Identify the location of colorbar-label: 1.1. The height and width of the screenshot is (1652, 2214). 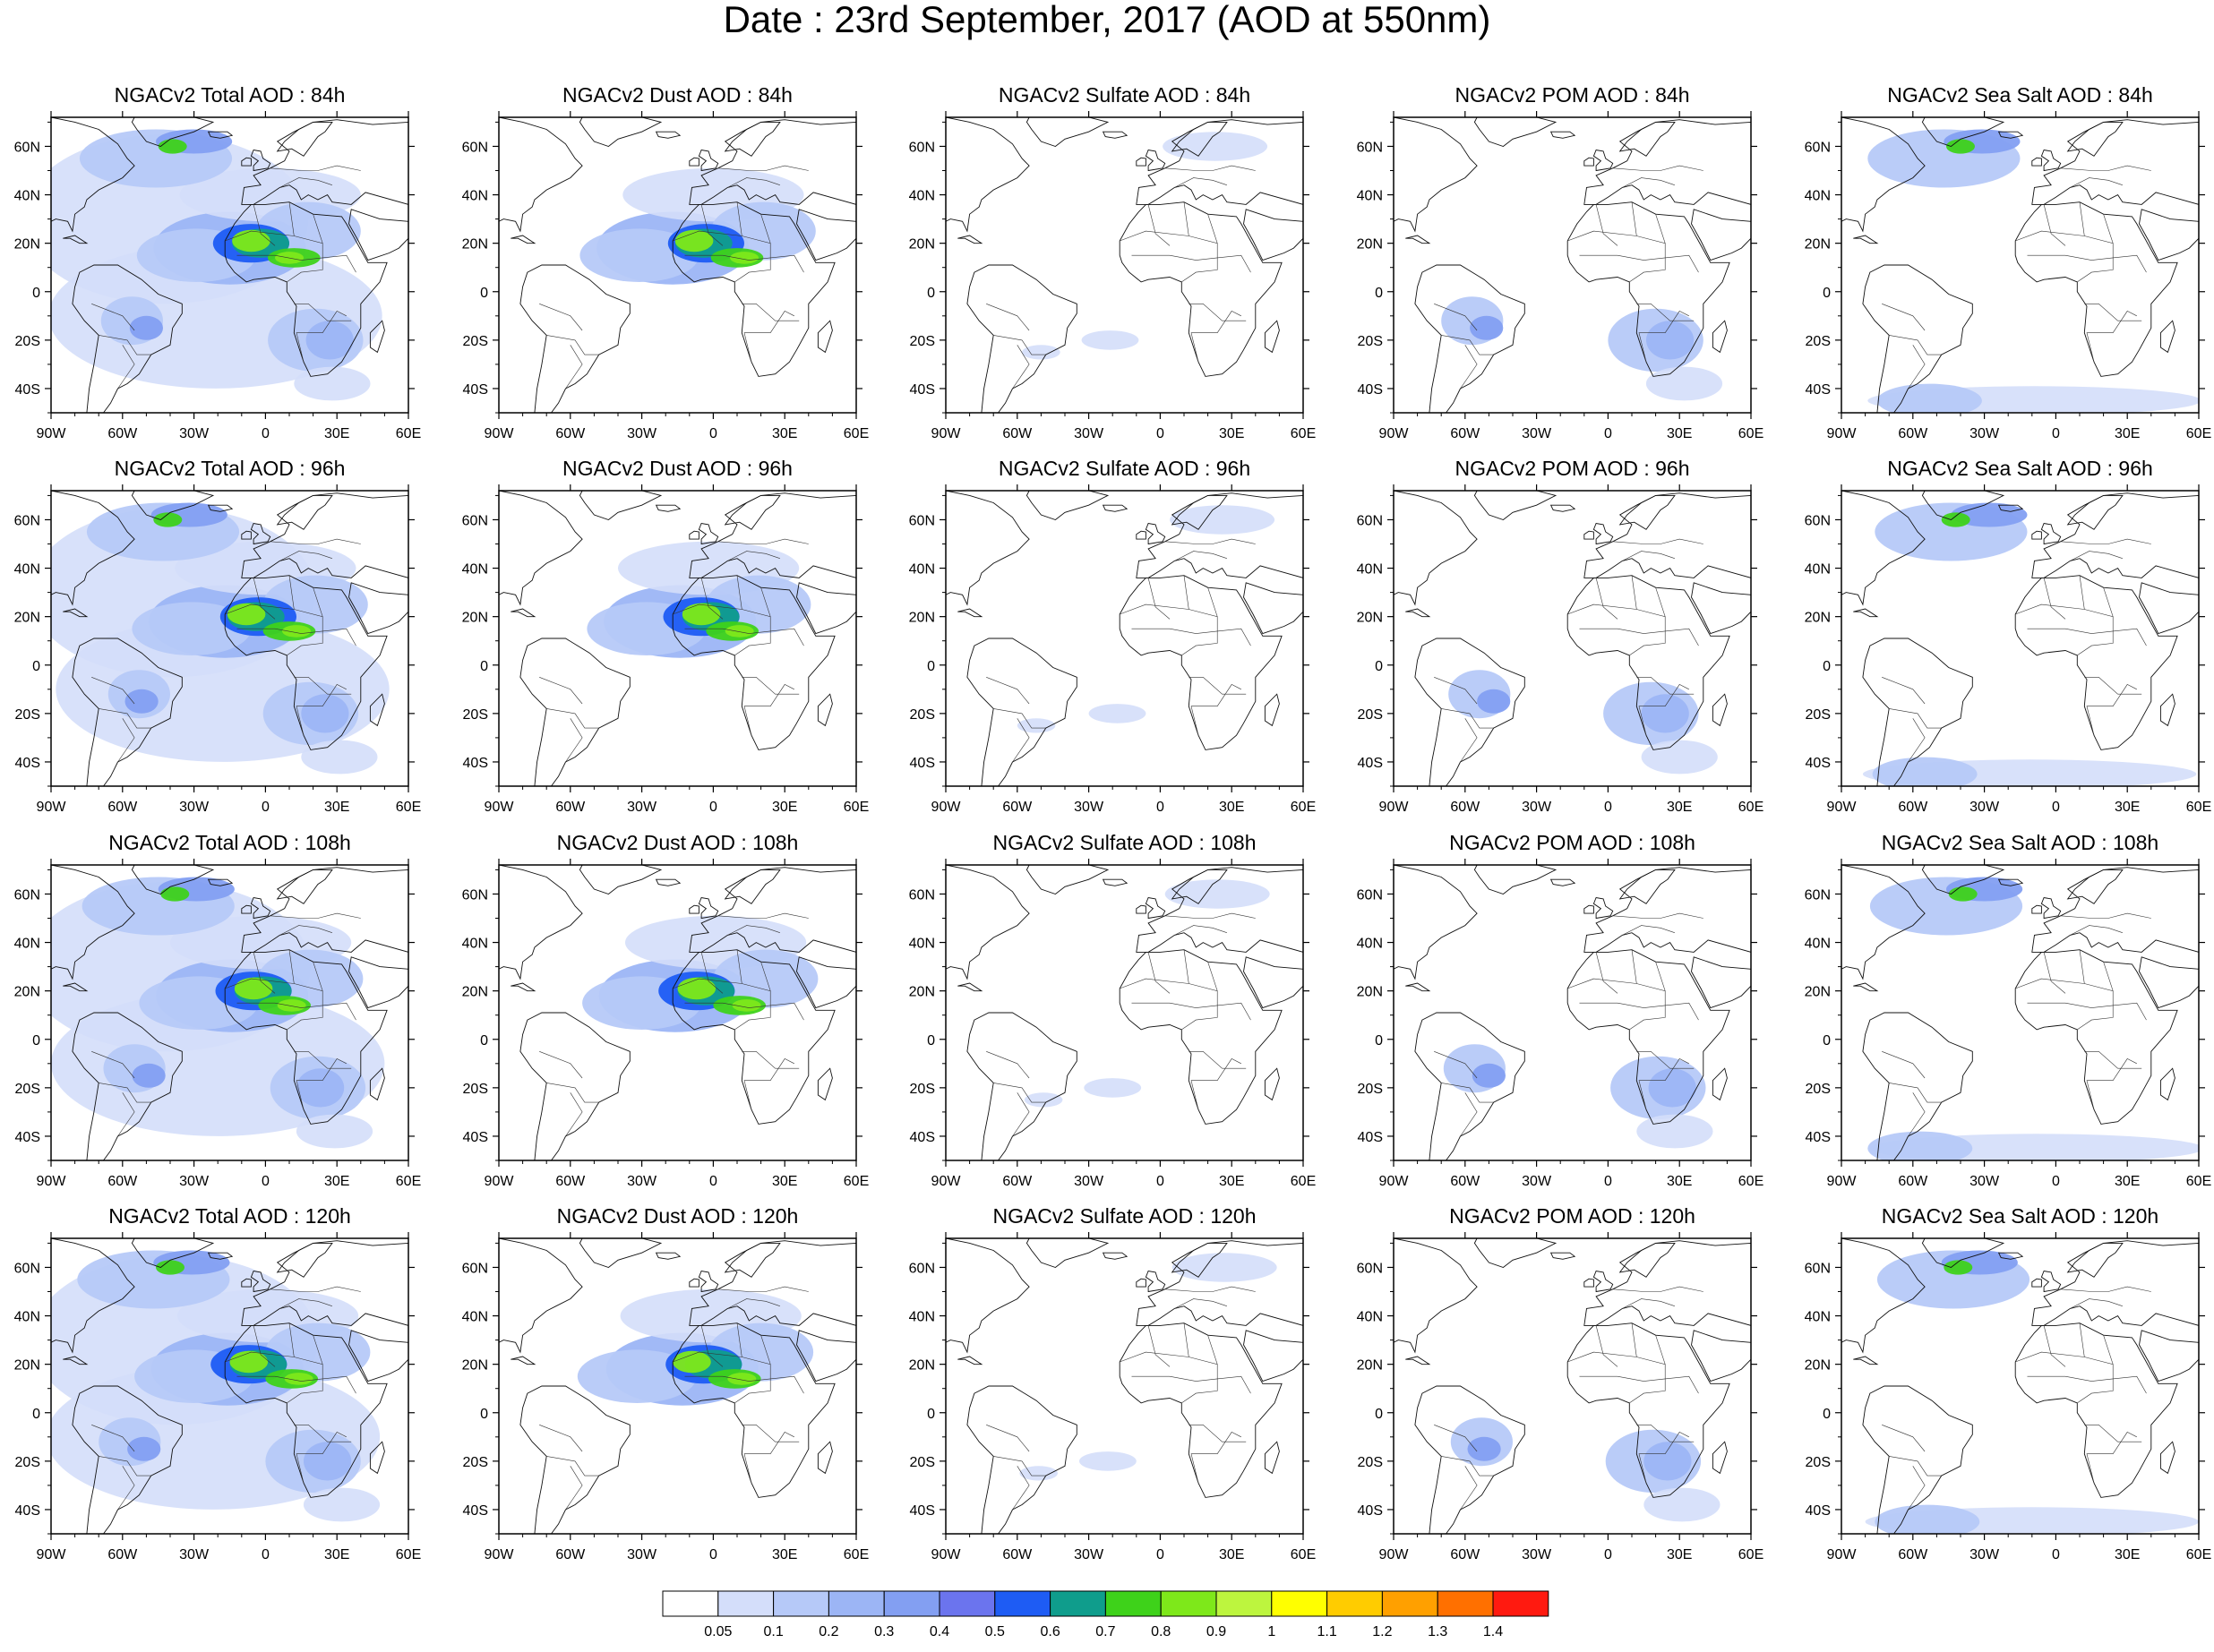
(1326, 1631).